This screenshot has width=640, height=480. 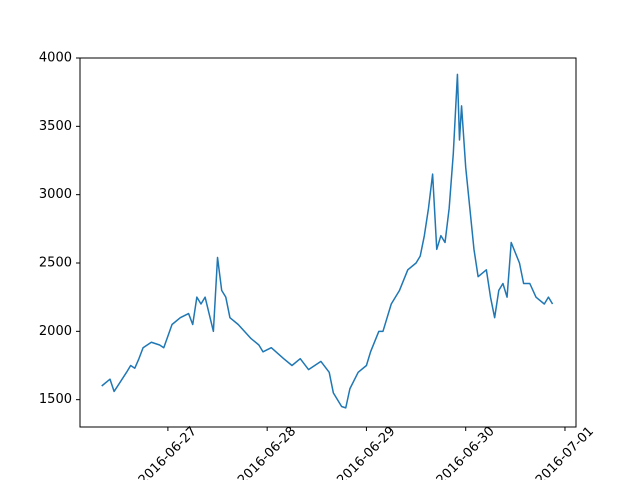 I want to click on x-tick-label: 2016-06-30, so click(x=466, y=452).